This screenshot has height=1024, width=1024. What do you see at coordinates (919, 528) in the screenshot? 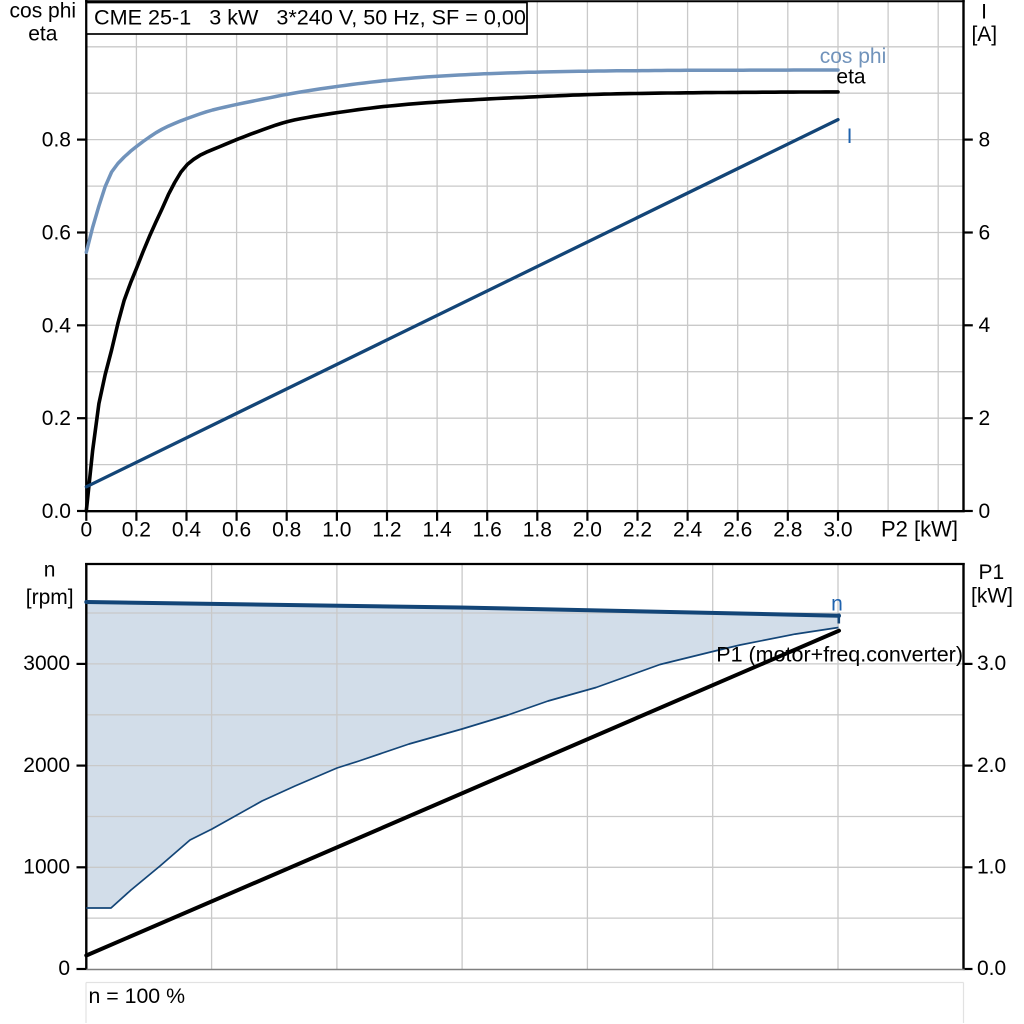
I see `svg-text: P2 [kW]` at bounding box center [919, 528].